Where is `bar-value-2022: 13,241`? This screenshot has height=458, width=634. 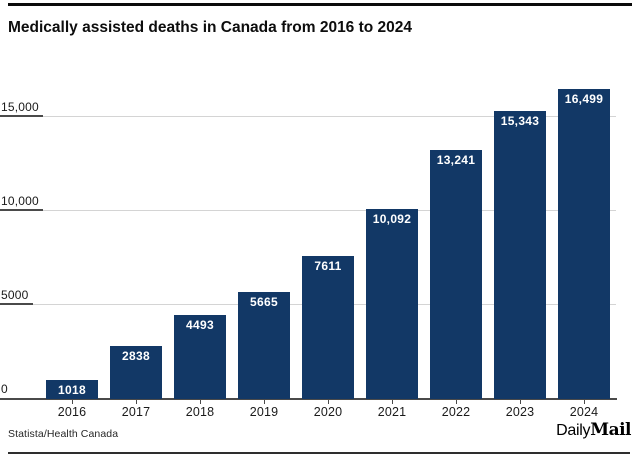 bar-value-2022: 13,241 is located at coordinates (456, 160).